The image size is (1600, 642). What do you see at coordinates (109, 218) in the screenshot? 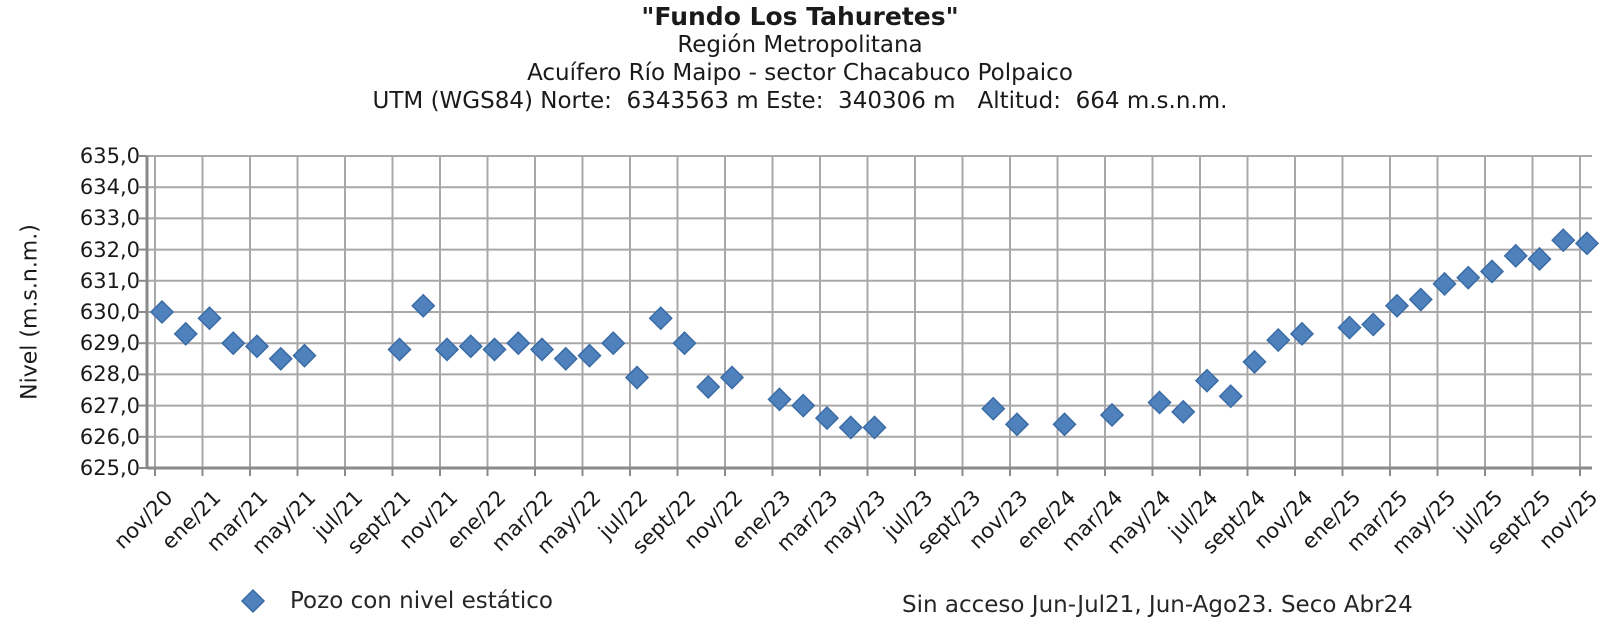
I see `y-axis-tick-label: 633,0` at bounding box center [109, 218].